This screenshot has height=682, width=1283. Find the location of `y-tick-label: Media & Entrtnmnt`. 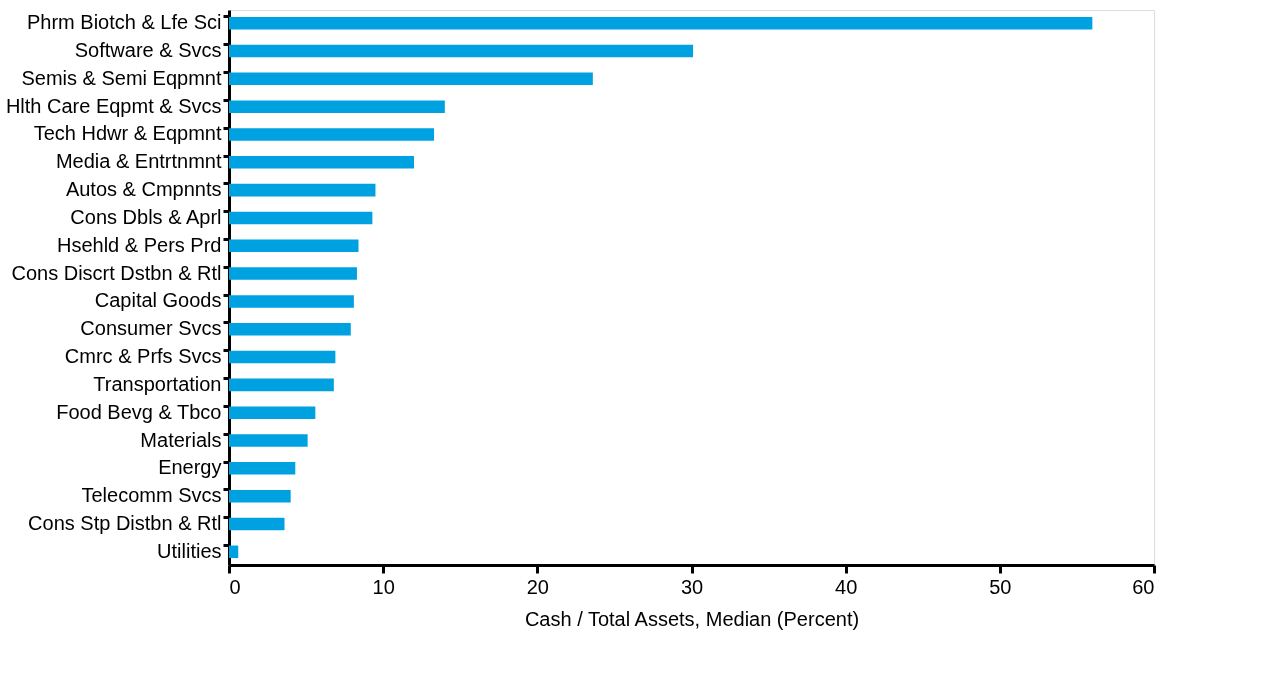

y-tick-label: Media & Entrtnmnt is located at coordinates (138, 161).